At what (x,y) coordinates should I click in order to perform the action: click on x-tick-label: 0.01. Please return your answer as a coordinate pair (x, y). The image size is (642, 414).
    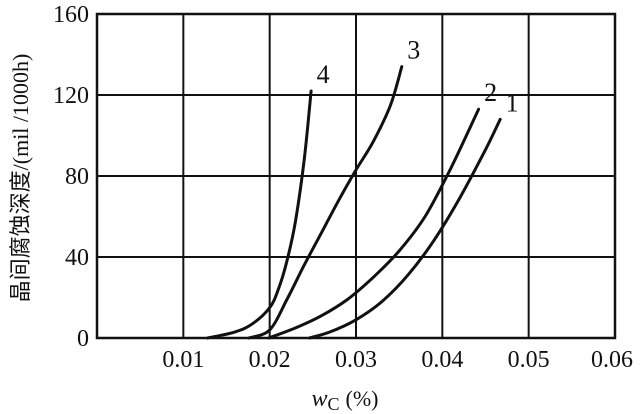
    Looking at the image, I should click on (183, 360).